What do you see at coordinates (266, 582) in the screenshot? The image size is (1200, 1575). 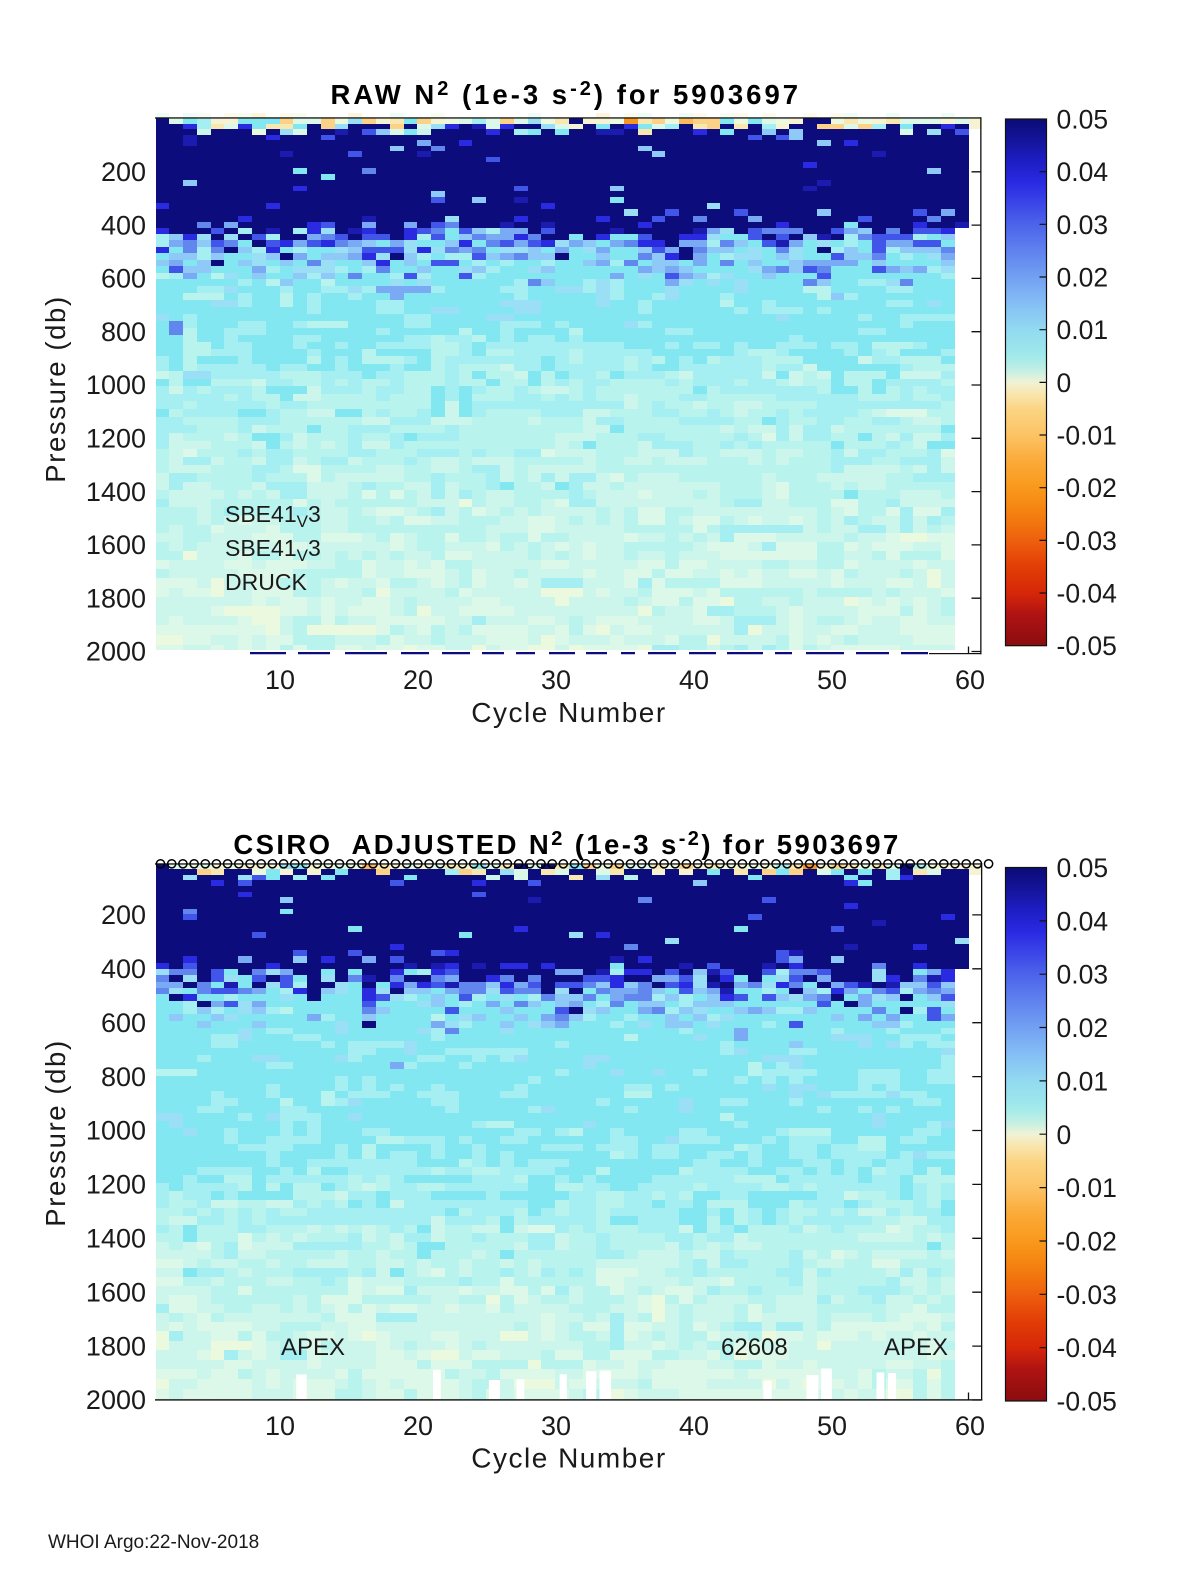 I see `svg-text: DRUCK` at bounding box center [266, 582].